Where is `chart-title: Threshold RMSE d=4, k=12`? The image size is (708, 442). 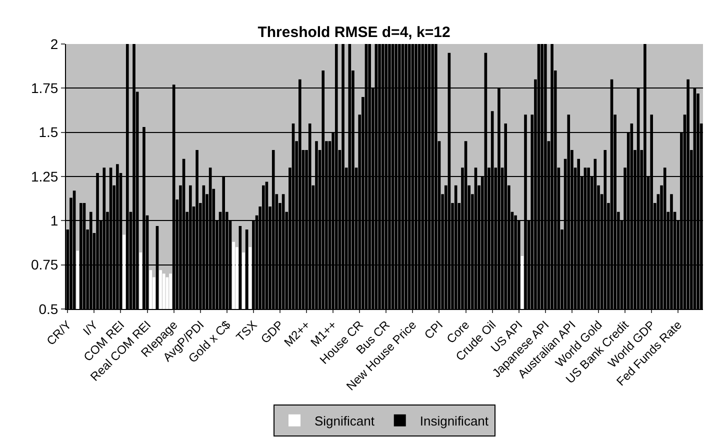 chart-title: Threshold RMSE d=4, k=12 is located at coordinates (354, 33).